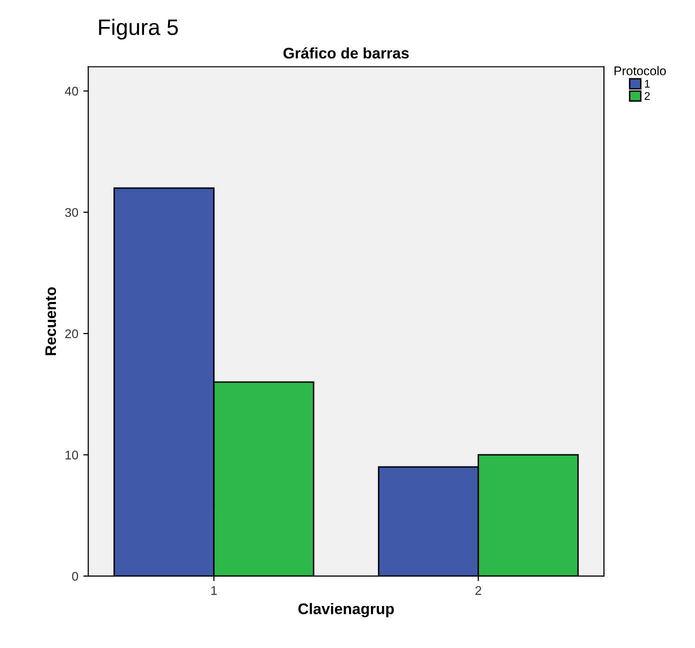 Image resolution: width=695 pixels, height=648 pixels. Describe the element at coordinates (640, 71) in the screenshot. I see `legend-title: Protocolo` at that location.